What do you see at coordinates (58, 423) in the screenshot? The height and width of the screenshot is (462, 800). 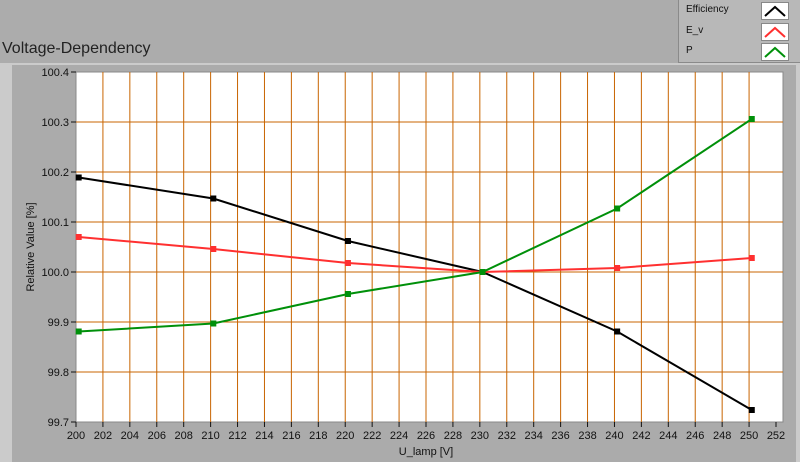 I see `y-tick-label: 99.7` at bounding box center [58, 423].